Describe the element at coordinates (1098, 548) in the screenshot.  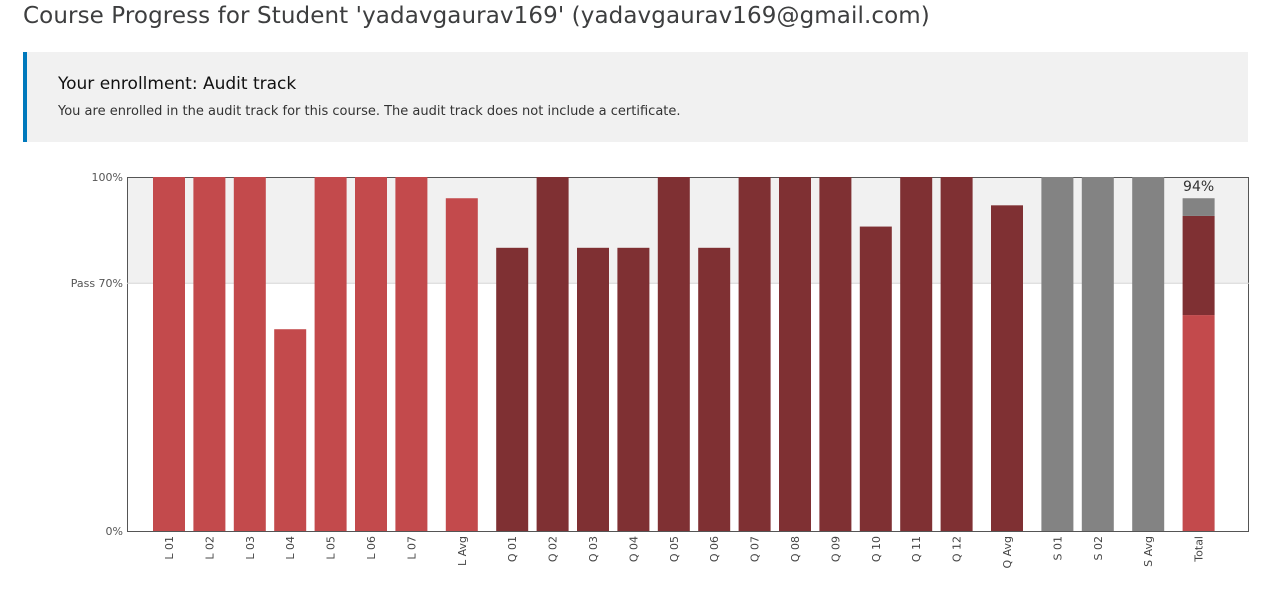
I see `x-tick-label: S 02` at that location.